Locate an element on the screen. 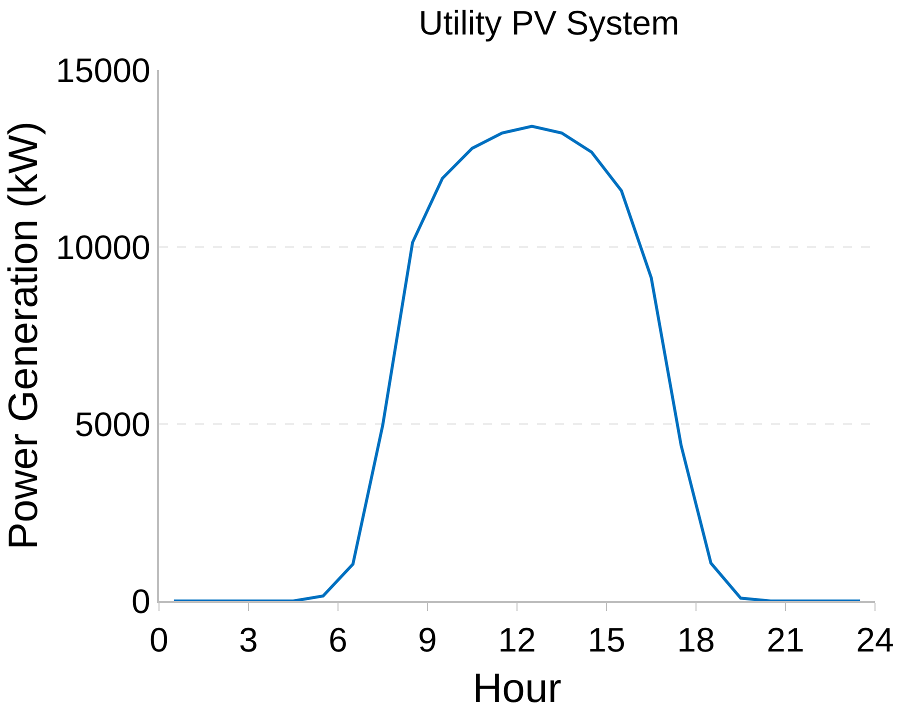 Image resolution: width=915 pixels, height=715 pixels. x-tick-label: 24 is located at coordinates (875, 641).